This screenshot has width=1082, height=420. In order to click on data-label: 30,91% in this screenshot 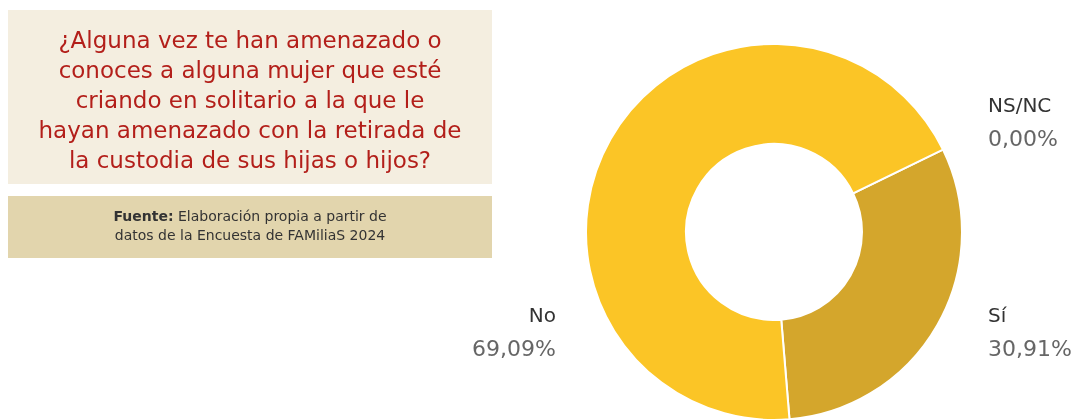, I will do `click(1030, 348)`.